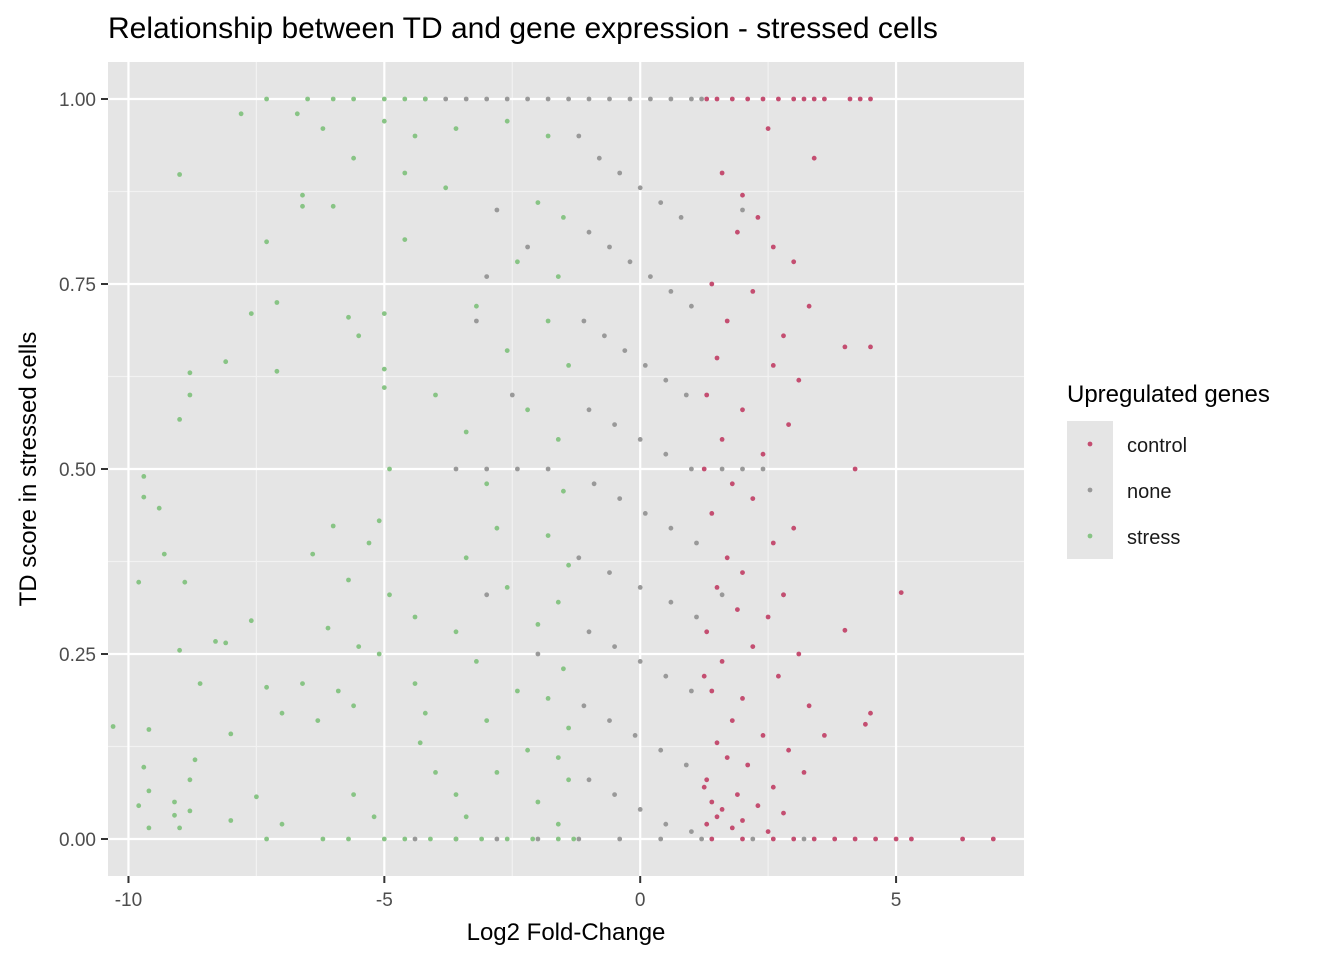  What do you see at coordinates (384, 900) in the screenshot?
I see `x-tick-label: -5` at bounding box center [384, 900].